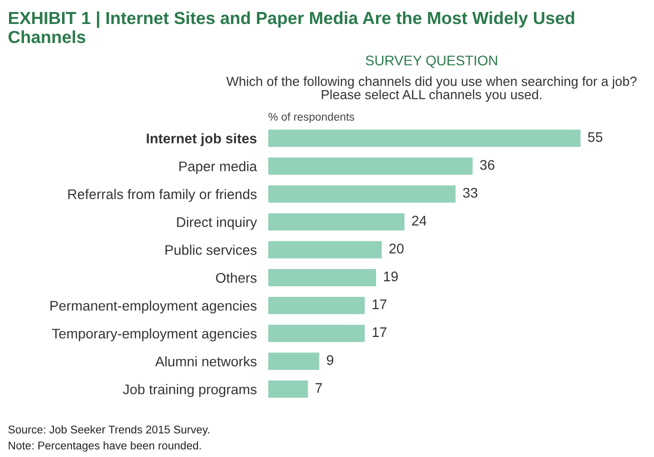 This screenshot has height=457, width=654. Describe the element at coordinates (104, 446) in the screenshot. I see `text: Note: Percentages have been rounded.` at that location.